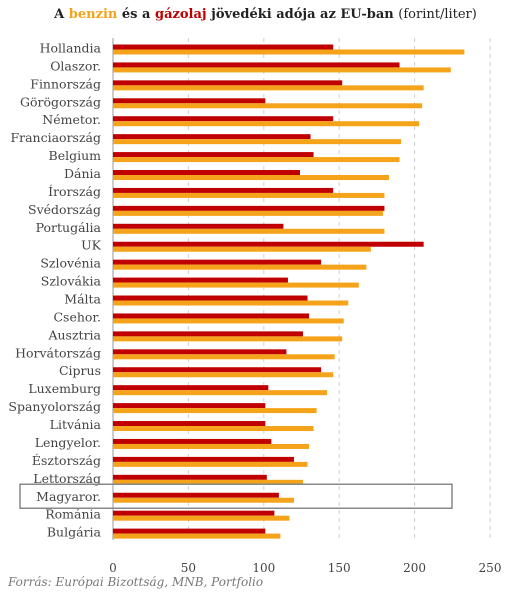  I want to click on category-label: Lengyelor., so click(68, 442).